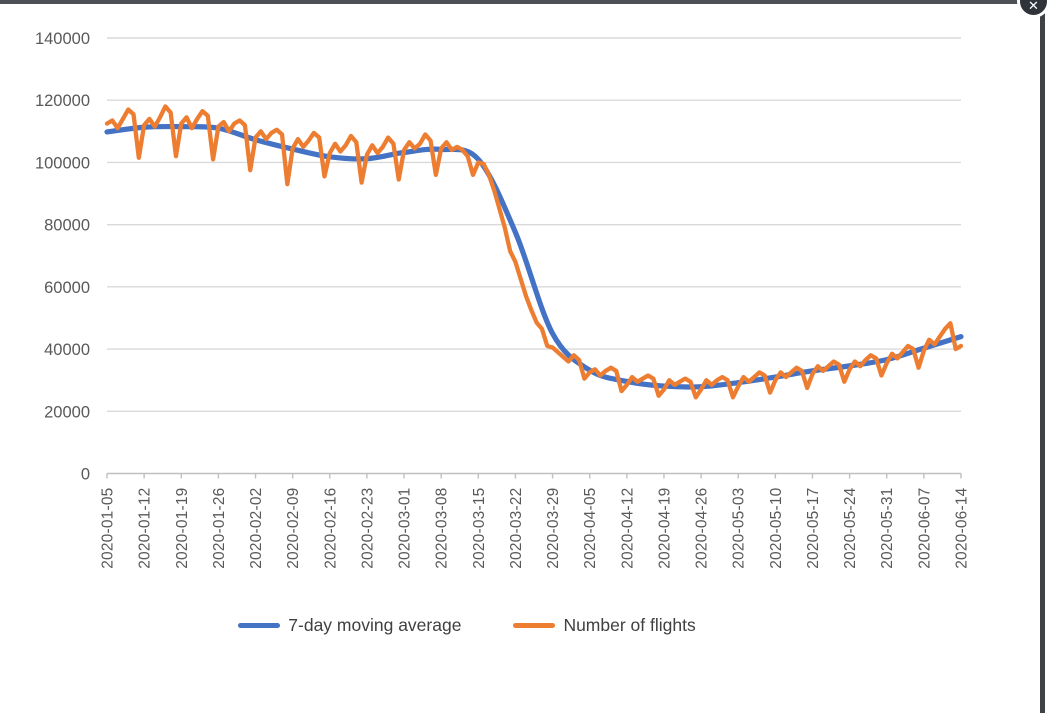  Describe the element at coordinates (813, 528) in the screenshot. I see `svg-text: 2020-05-17` at that location.